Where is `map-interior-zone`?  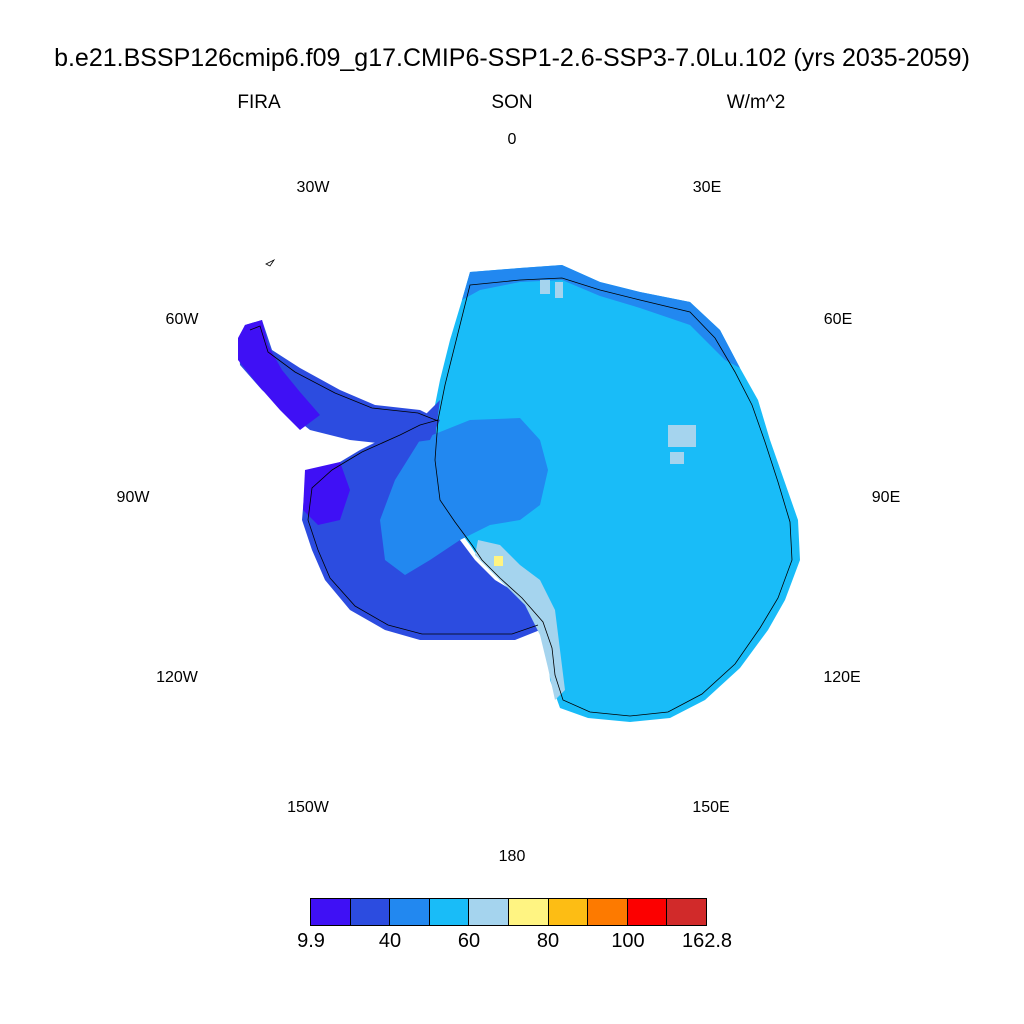 map-interior-zone is located at coordinates (464, 496).